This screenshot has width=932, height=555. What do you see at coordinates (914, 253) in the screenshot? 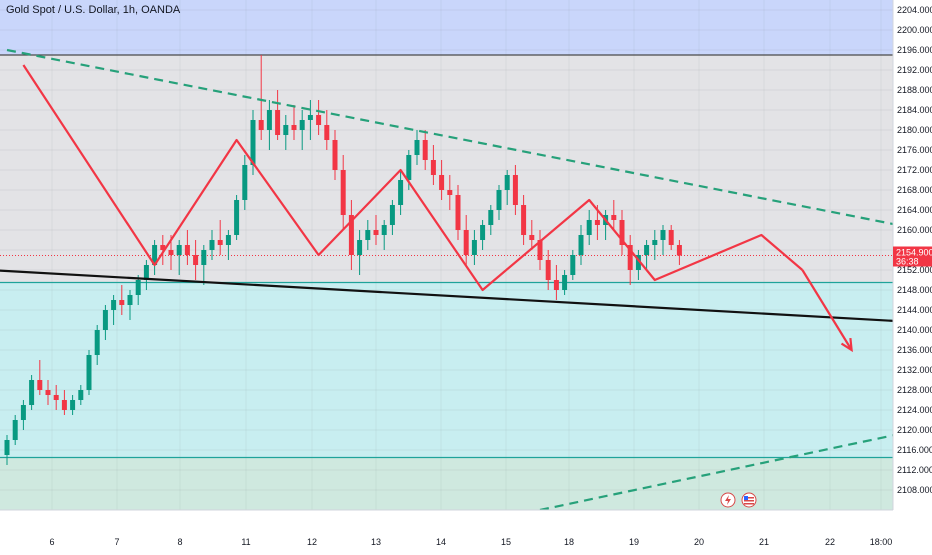
I see `current-price-label: 2154.900` at bounding box center [914, 253].